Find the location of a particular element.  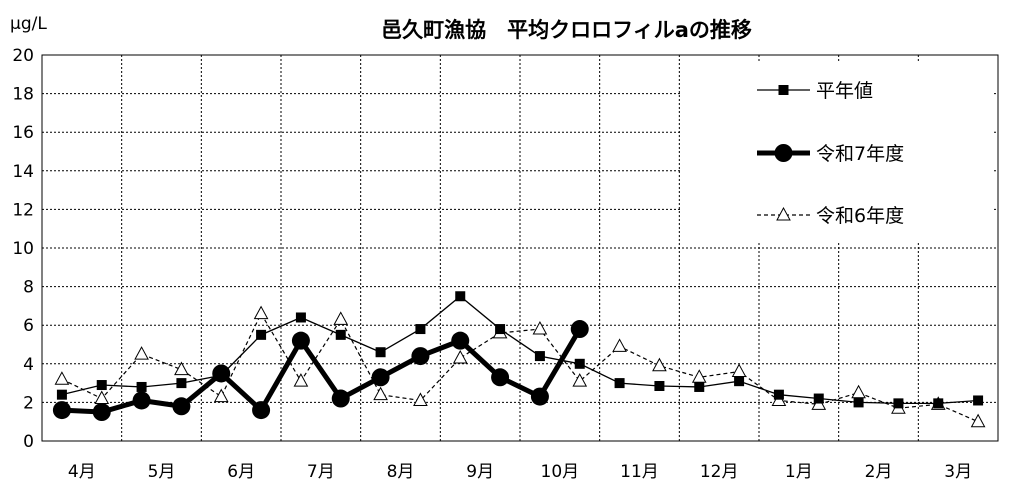

y-tick-label: 4 is located at coordinates (28, 365).